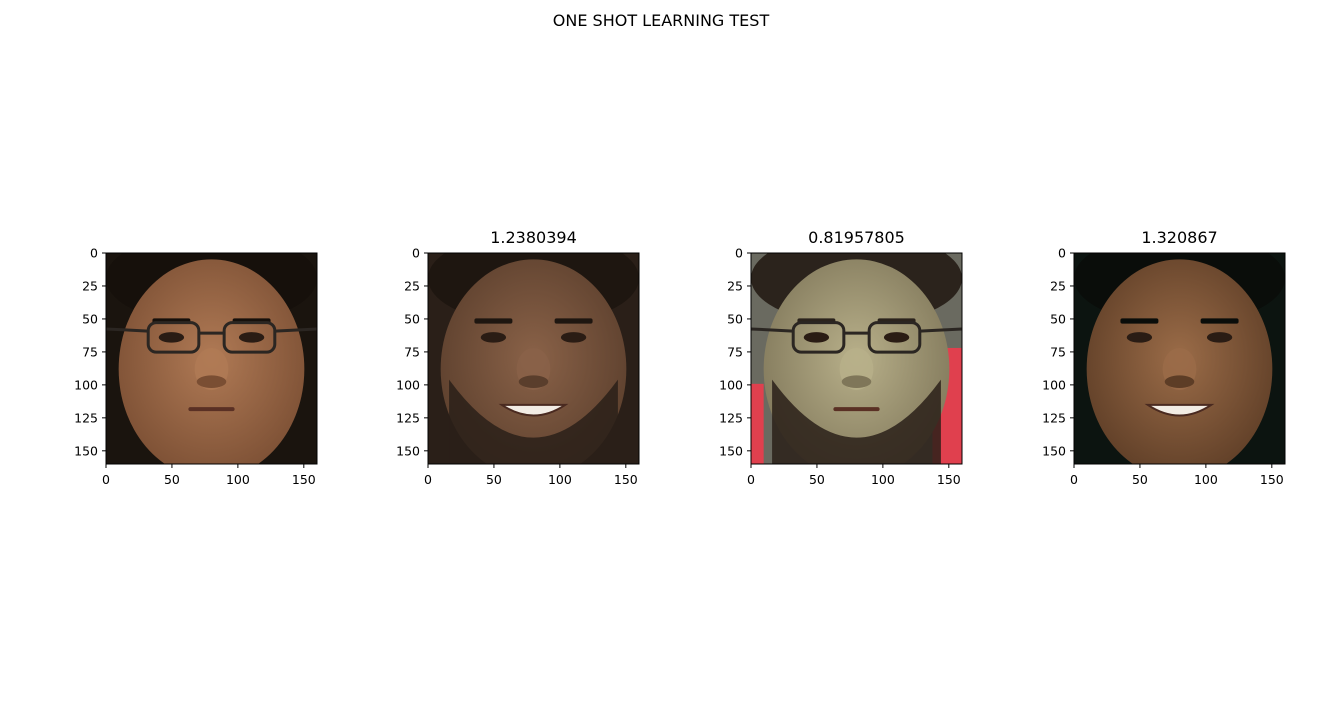 Image resolution: width=1322 pixels, height=716 pixels. I want to click on subplot-candidate-1: 1.2380394 0 25 50 75 100 125 150 0 50 100 150, so click(553, 363).